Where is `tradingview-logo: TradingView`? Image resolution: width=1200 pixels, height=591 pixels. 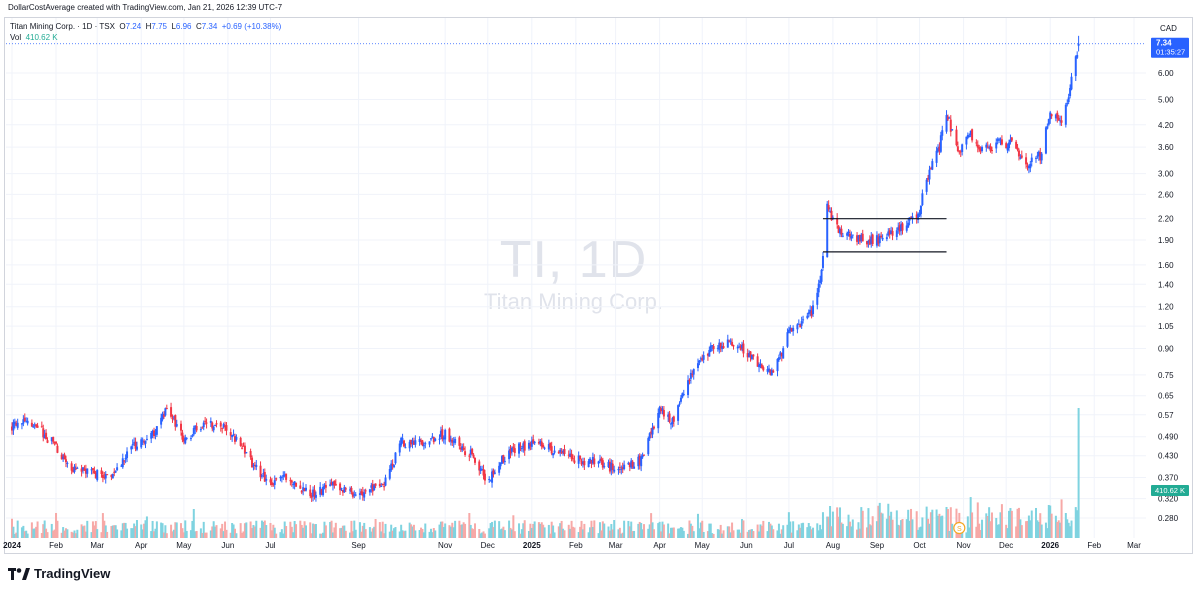
tradingview-logo: TradingView is located at coordinates (59, 573).